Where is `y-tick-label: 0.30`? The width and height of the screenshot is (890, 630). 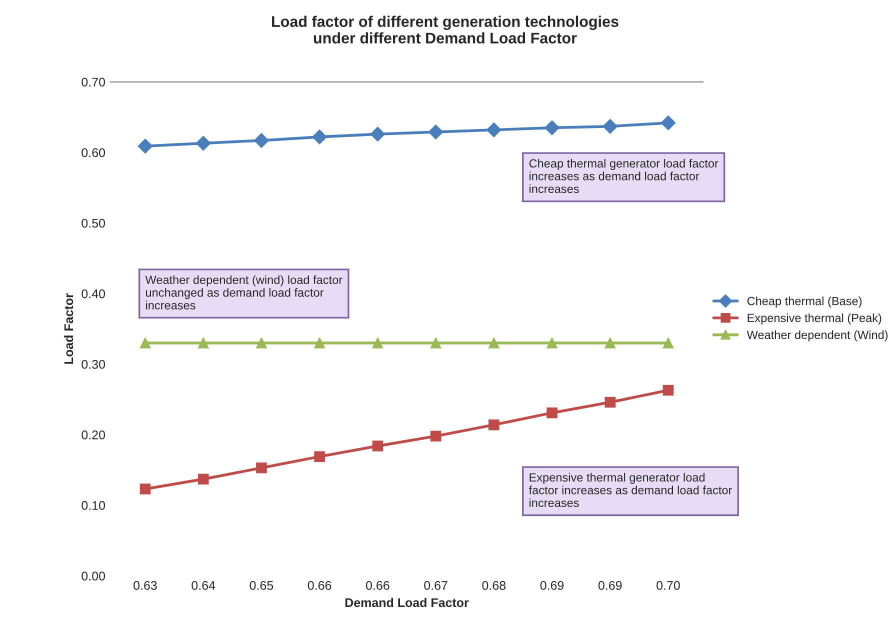
y-tick-label: 0.30 is located at coordinates (94, 364).